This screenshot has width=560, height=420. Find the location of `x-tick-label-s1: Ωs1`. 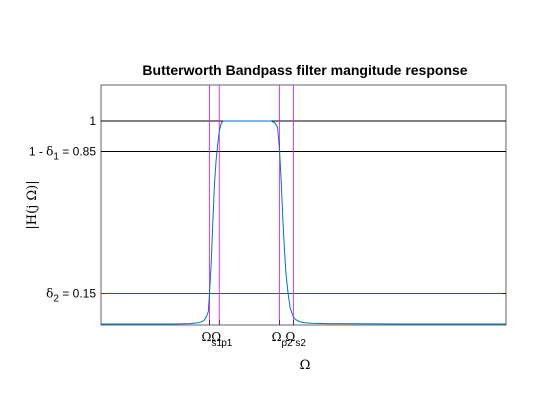

x-tick-label-s1: Ωs1 is located at coordinates (212, 339).